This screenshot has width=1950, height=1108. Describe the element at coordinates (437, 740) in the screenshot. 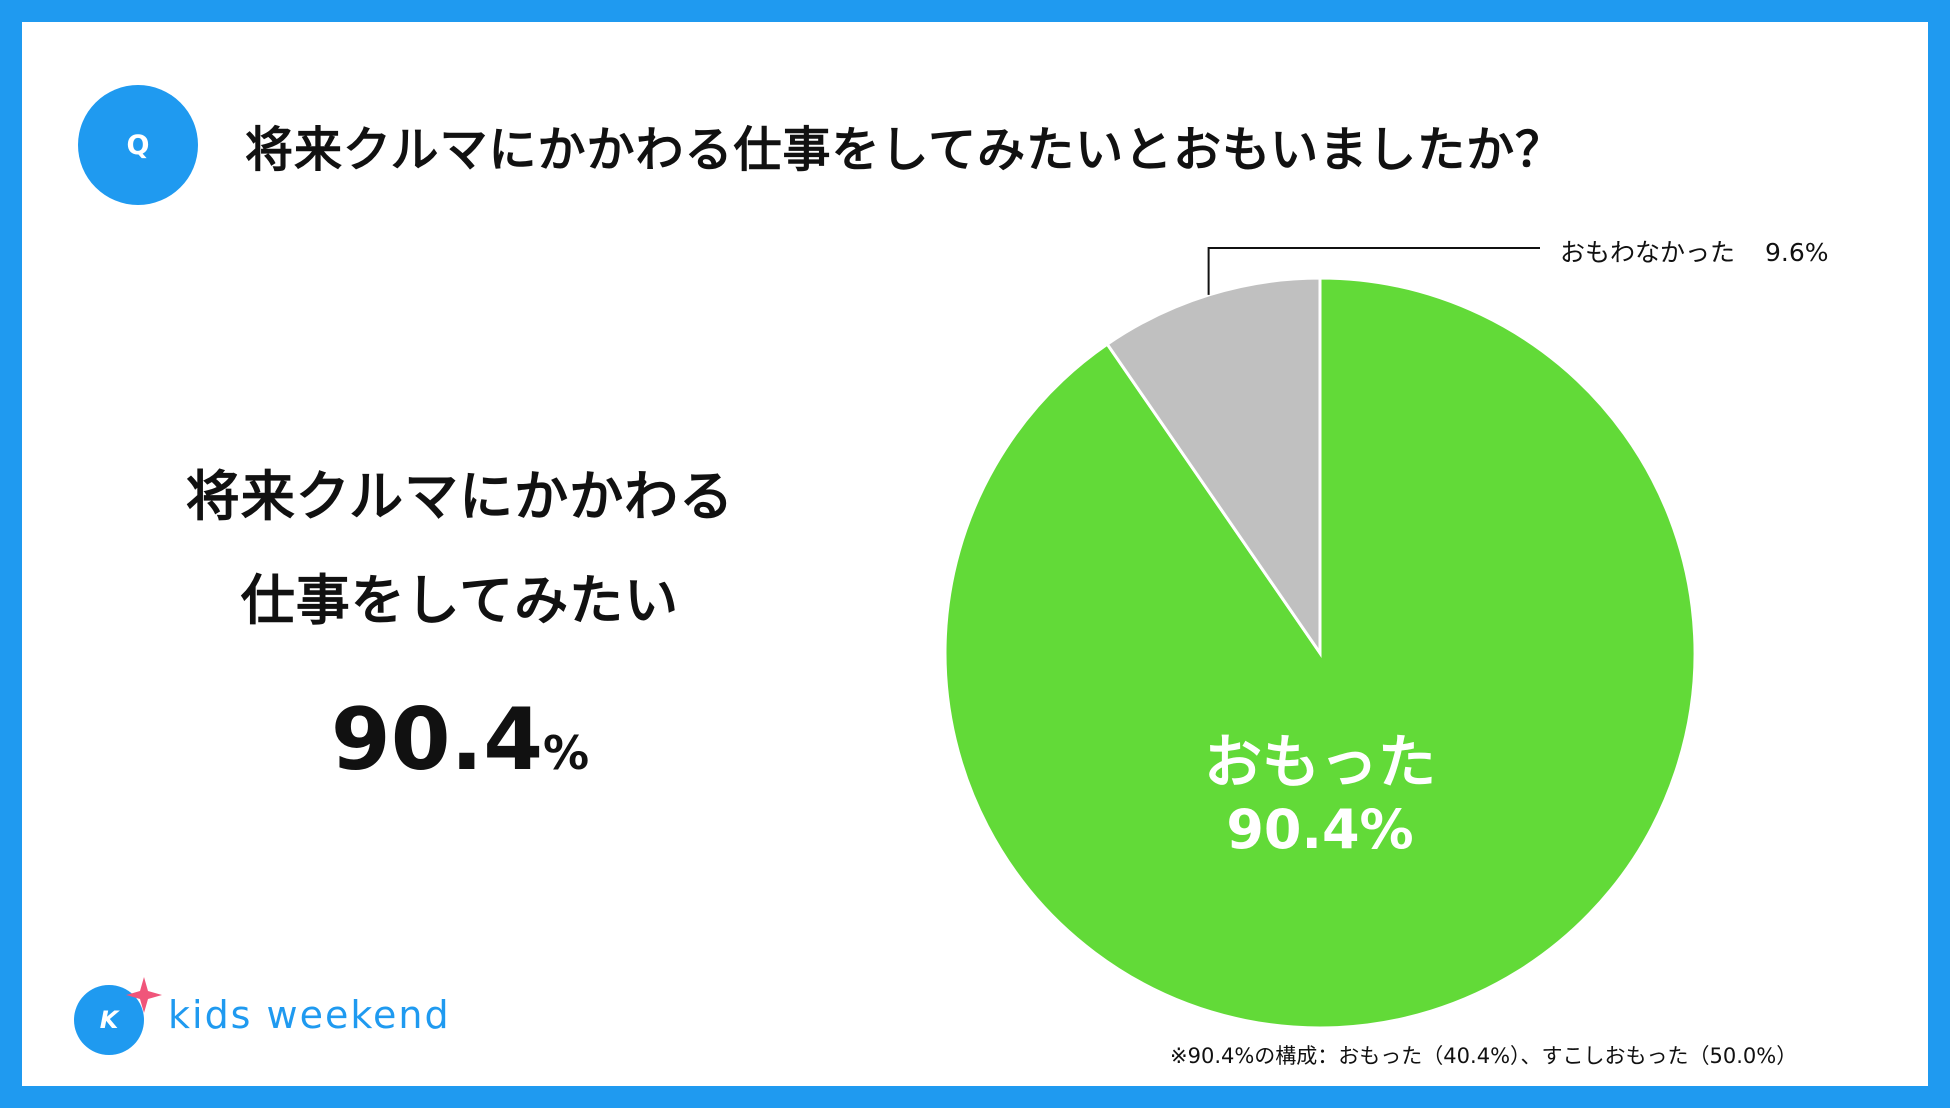

I see `headline-value: 90.4` at that location.